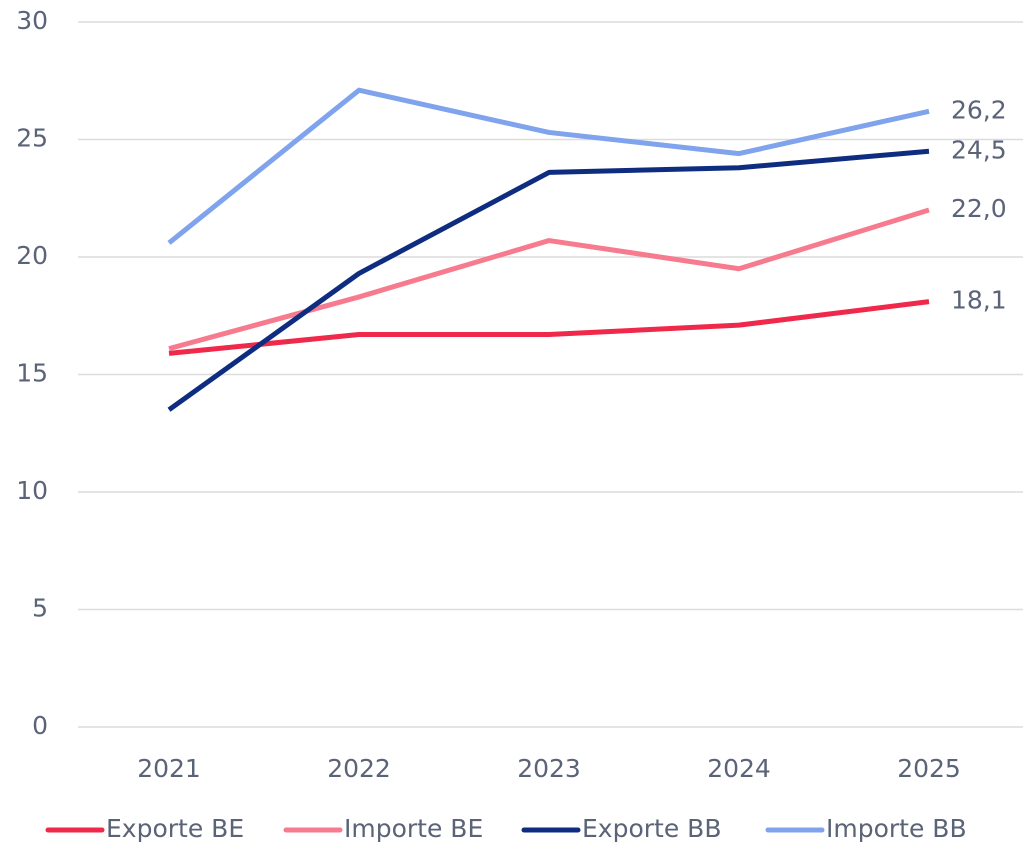  I want to click on value-label: 26,2, so click(979, 109).